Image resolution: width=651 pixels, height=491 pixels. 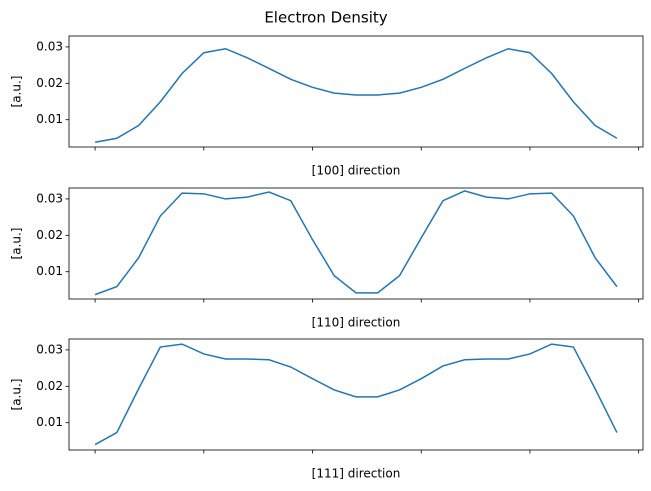 What do you see at coordinates (325, 18) in the screenshot?
I see `figure-title: Electron Density` at bounding box center [325, 18].